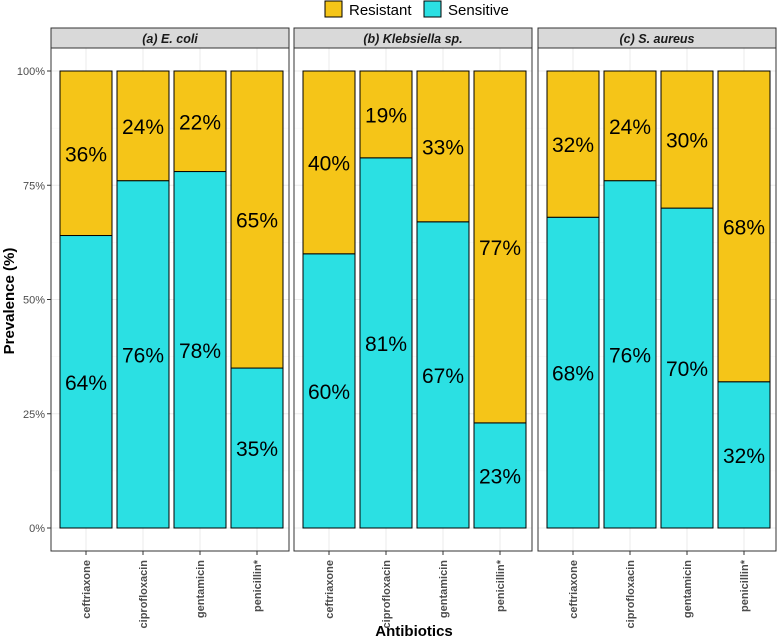 Image resolution: width=777 pixels, height=641 pixels. What do you see at coordinates (333, 9) in the screenshot?
I see `legend-swatch-resistant` at bounding box center [333, 9].